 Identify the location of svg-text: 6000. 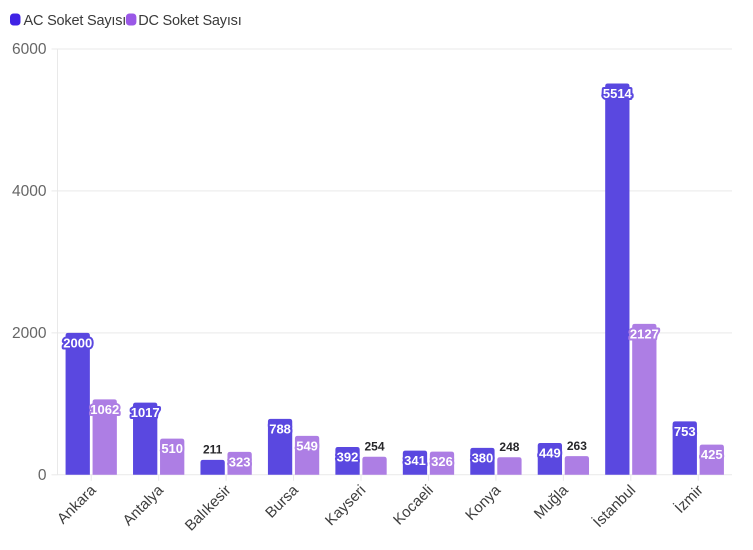
(29, 49).